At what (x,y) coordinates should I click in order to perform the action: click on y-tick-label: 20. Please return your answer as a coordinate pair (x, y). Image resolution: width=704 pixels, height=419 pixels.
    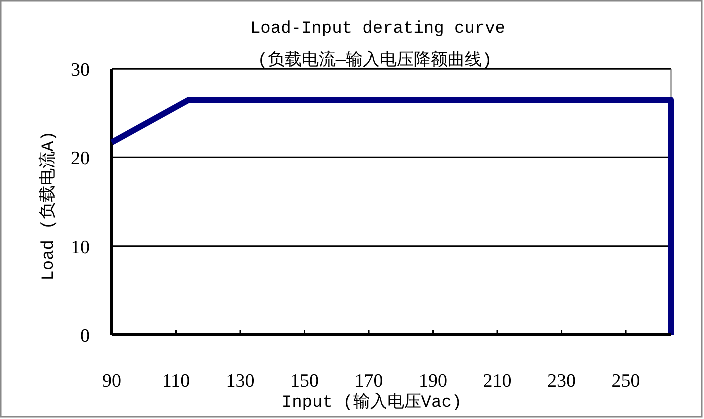
    Looking at the image, I should click on (80, 159).